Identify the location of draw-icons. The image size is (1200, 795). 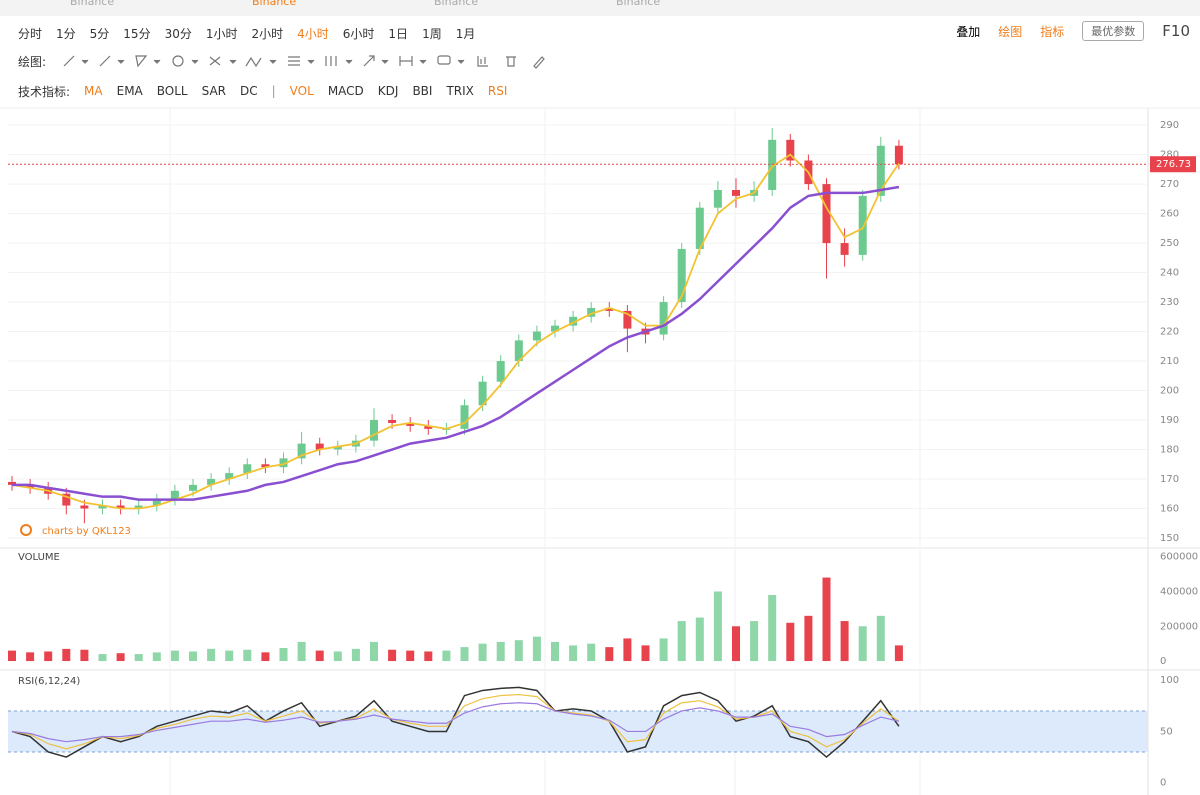
(304, 62).